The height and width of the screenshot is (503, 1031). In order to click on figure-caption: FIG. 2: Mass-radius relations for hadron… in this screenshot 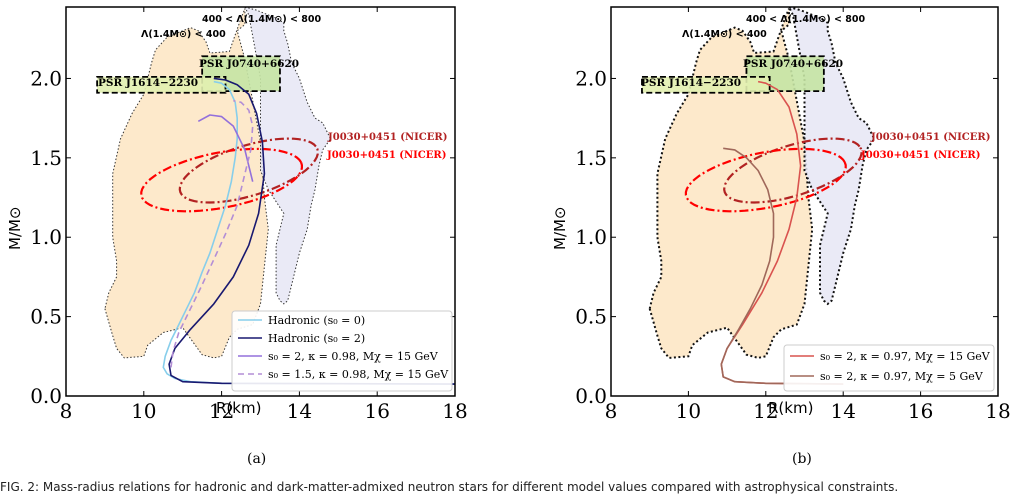, I will do `click(449, 487)`.